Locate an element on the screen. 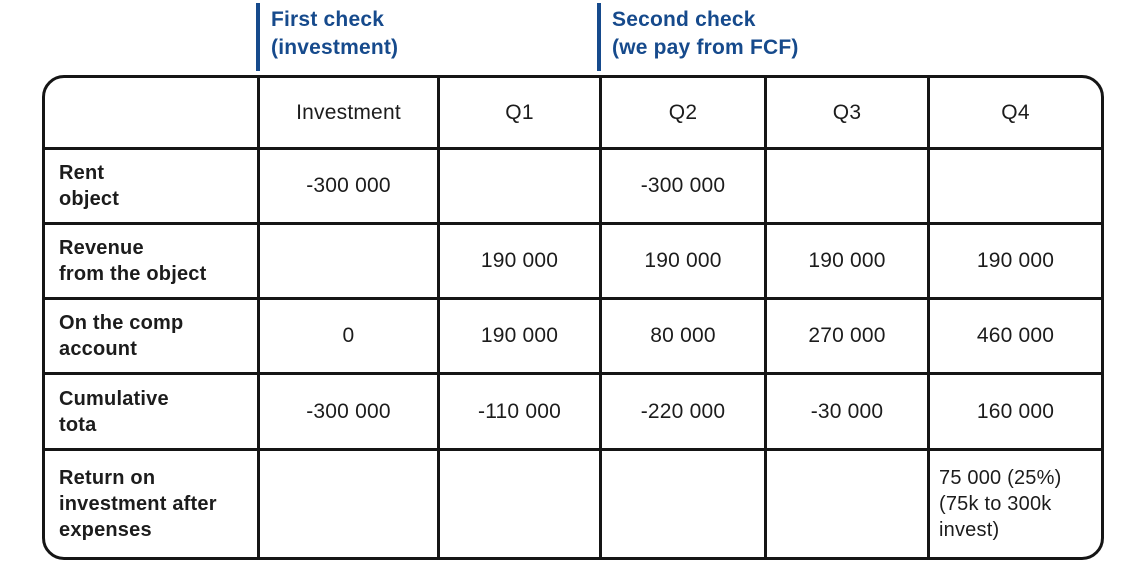 This screenshot has width=1135, height=570. cell-roi-q1 is located at coordinates (521, 504).